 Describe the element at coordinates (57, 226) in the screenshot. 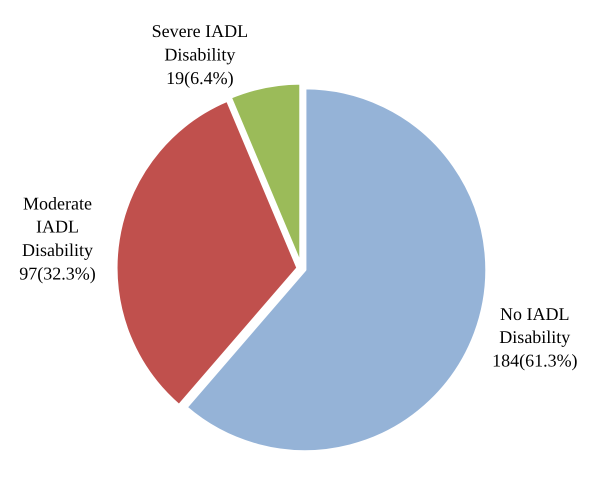

I see `slice-label: Moderate IADL Disability` at that location.